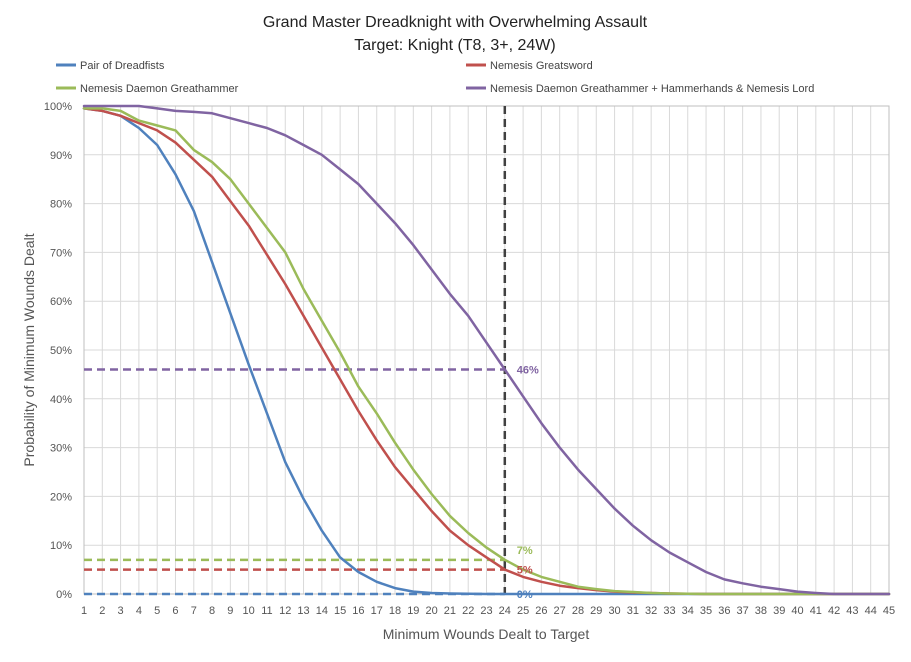 The image size is (911, 662). What do you see at coordinates (797, 611) in the screenshot?
I see `x-tick-label: 40` at bounding box center [797, 611].